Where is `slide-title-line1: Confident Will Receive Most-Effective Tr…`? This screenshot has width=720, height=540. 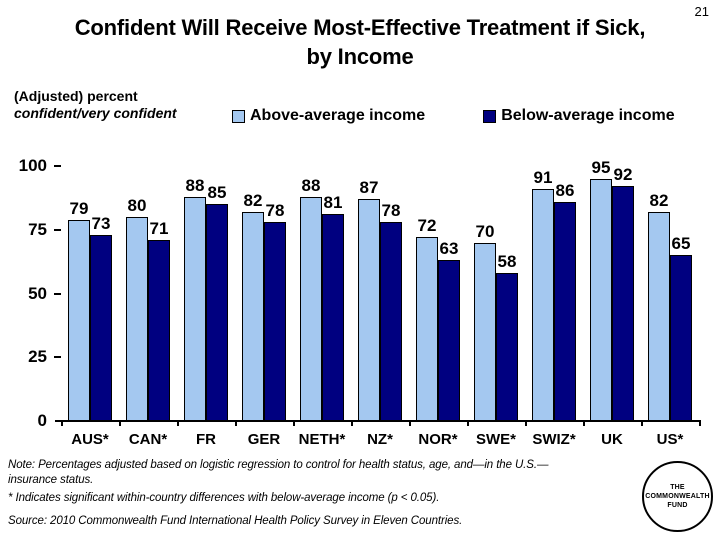 slide-title-line1: Confident Will Receive Most-Effective Tr… is located at coordinates (360, 27).